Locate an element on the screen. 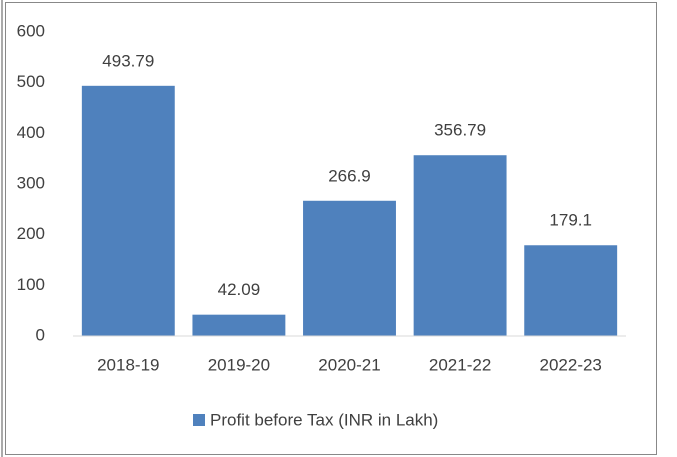  y-tick-label: 200 is located at coordinates (31, 233).